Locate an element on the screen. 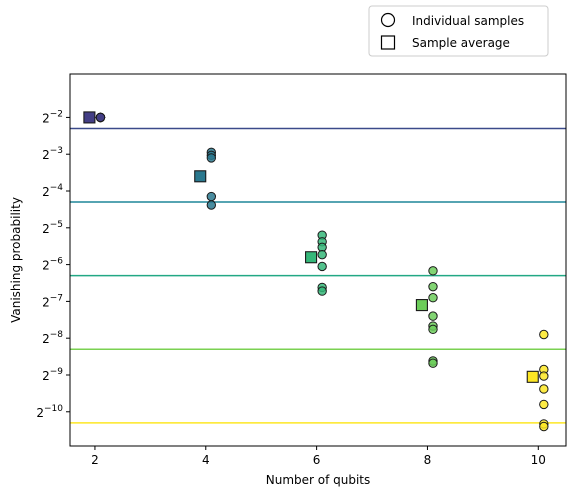 This screenshot has width=576, height=497. y-tick-label: 2−2 is located at coordinates (52, 117).